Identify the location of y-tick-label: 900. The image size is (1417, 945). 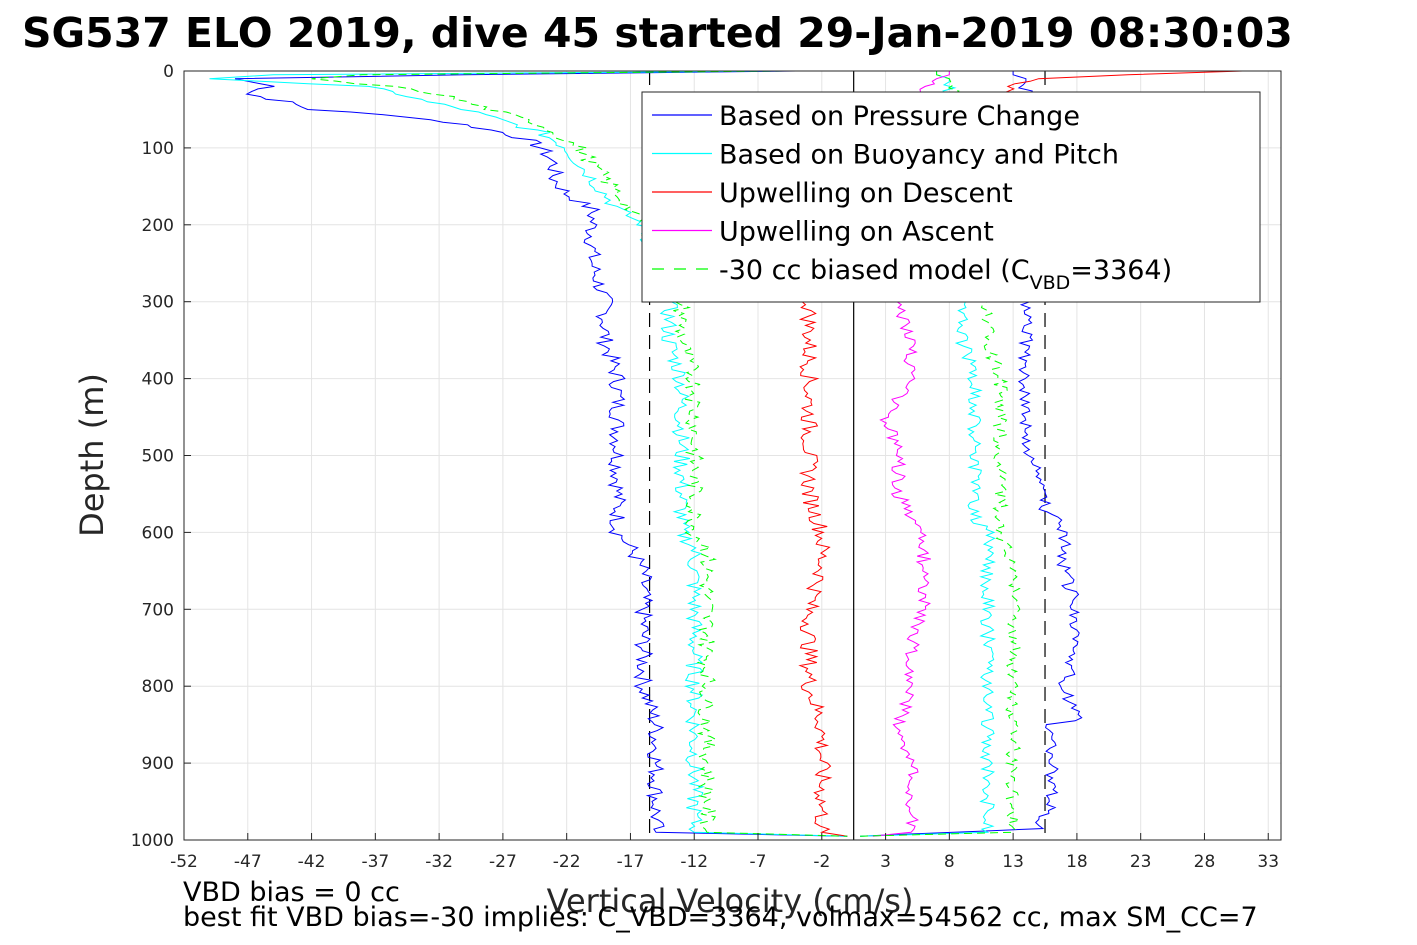
(158, 764).